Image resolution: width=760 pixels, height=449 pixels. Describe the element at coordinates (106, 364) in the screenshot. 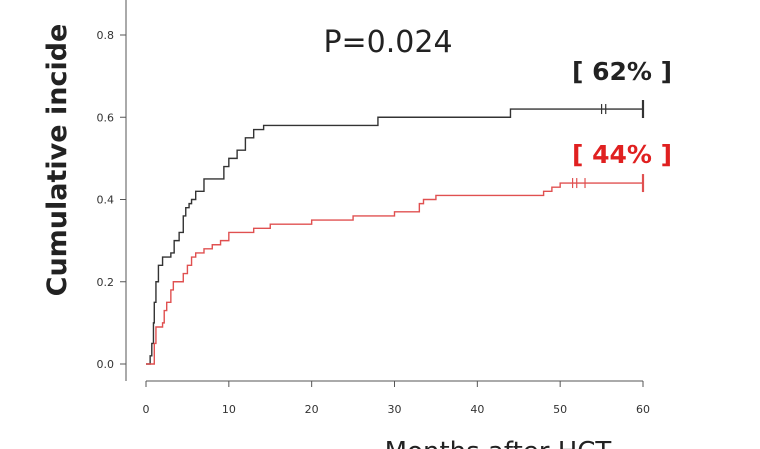

I see `y-tick-label: 0.0` at that location.